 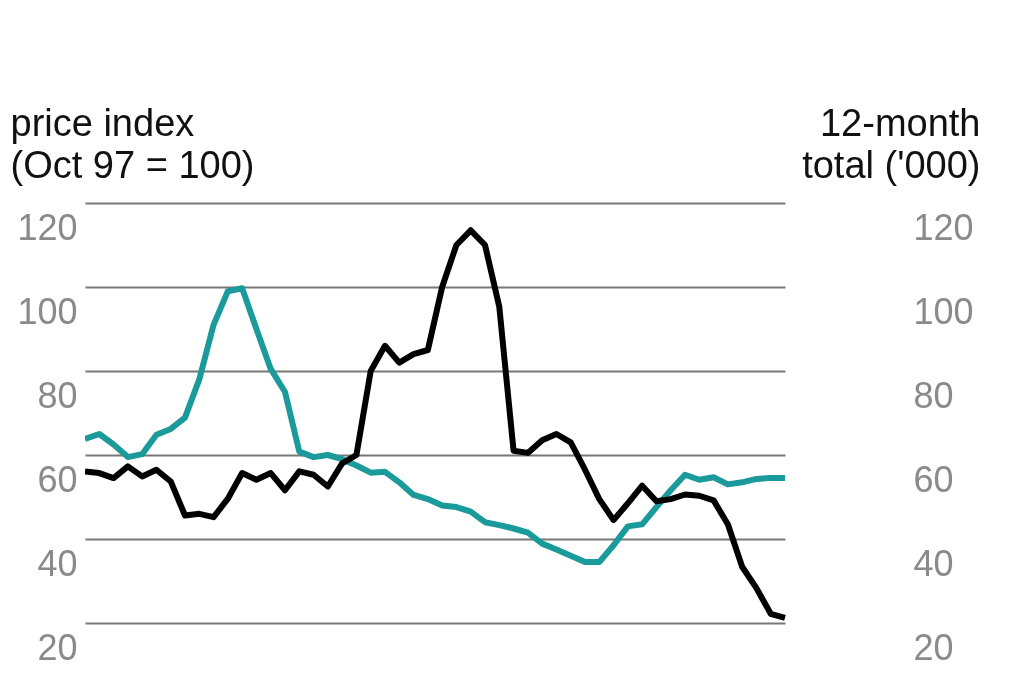 What do you see at coordinates (57, 479) in the screenshot?
I see `y-tick-label: 60` at bounding box center [57, 479].